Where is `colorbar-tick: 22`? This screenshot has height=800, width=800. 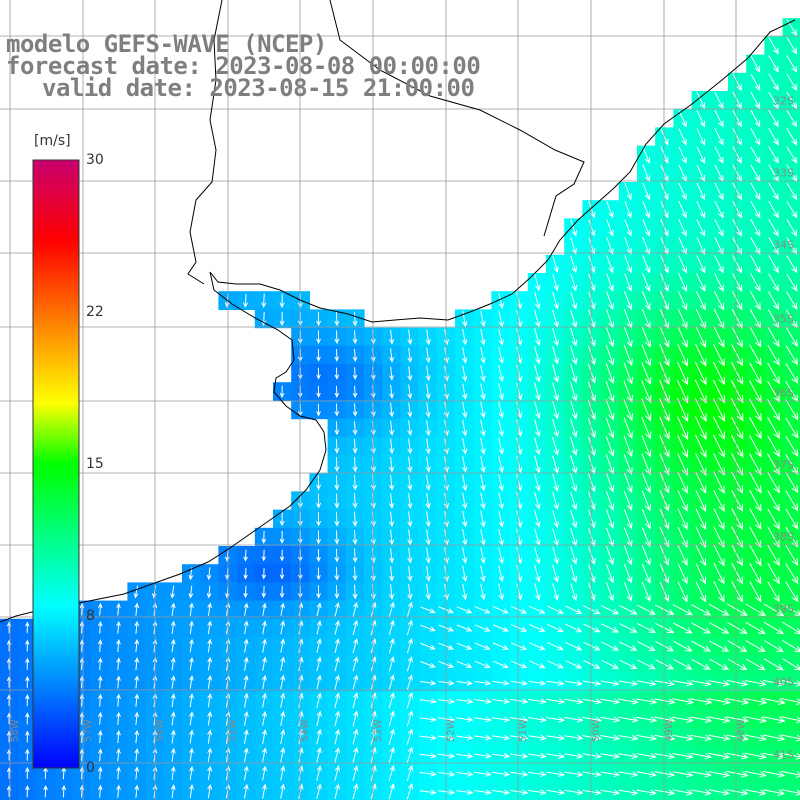 colorbar-tick: 22 is located at coordinates (95, 312).